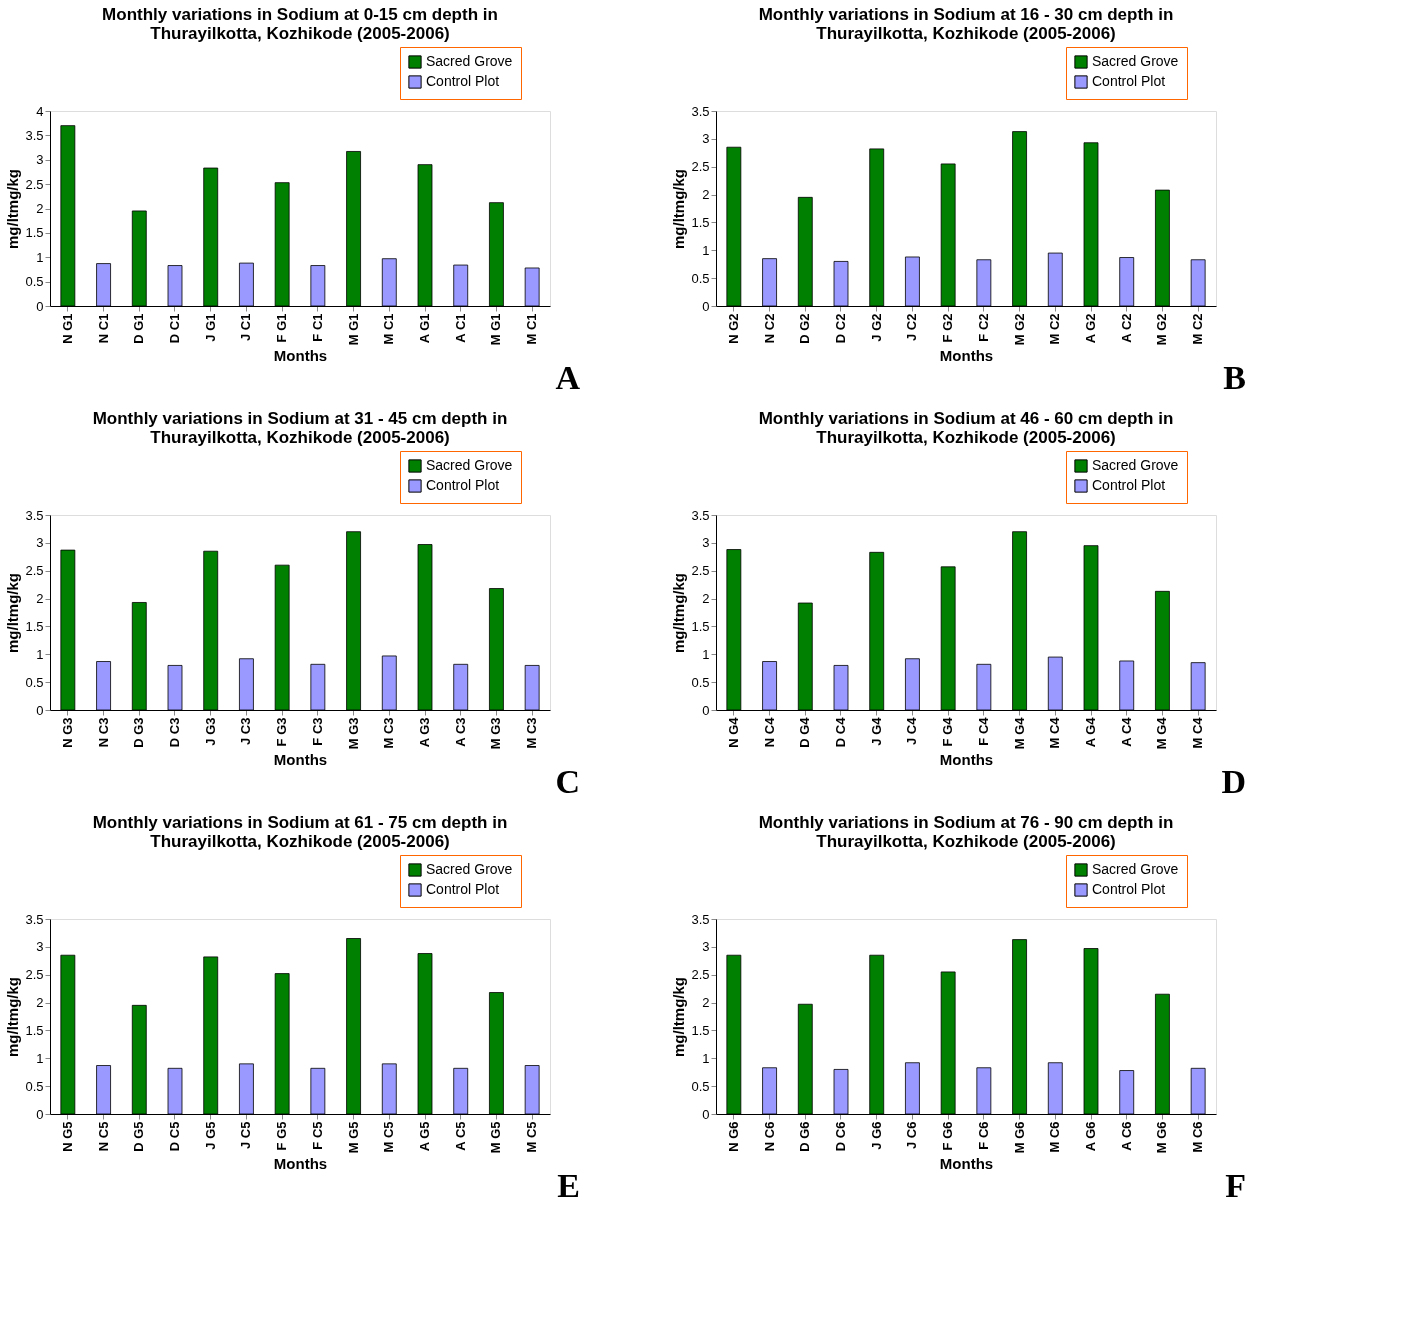 The height and width of the screenshot is (1320, 1412). I want to click on x-tick-label: F C4, so click(983, 731).